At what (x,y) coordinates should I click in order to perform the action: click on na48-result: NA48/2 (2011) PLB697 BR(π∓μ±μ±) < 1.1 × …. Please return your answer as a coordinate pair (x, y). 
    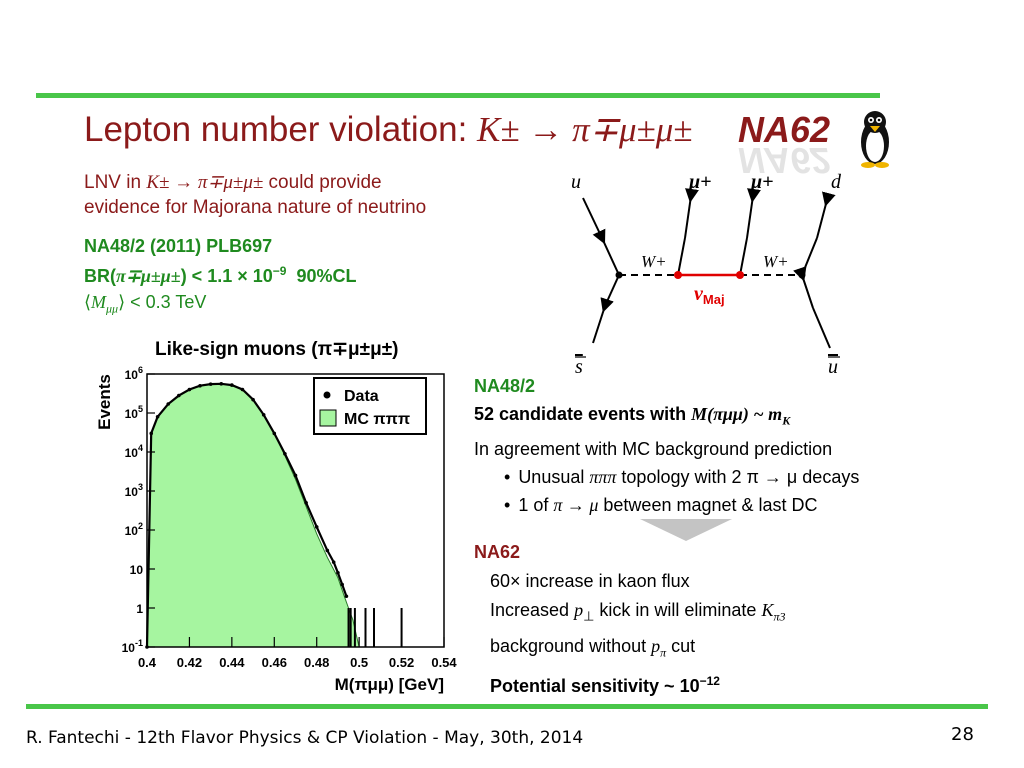
    Looking at the image, I should click on (220, 261).